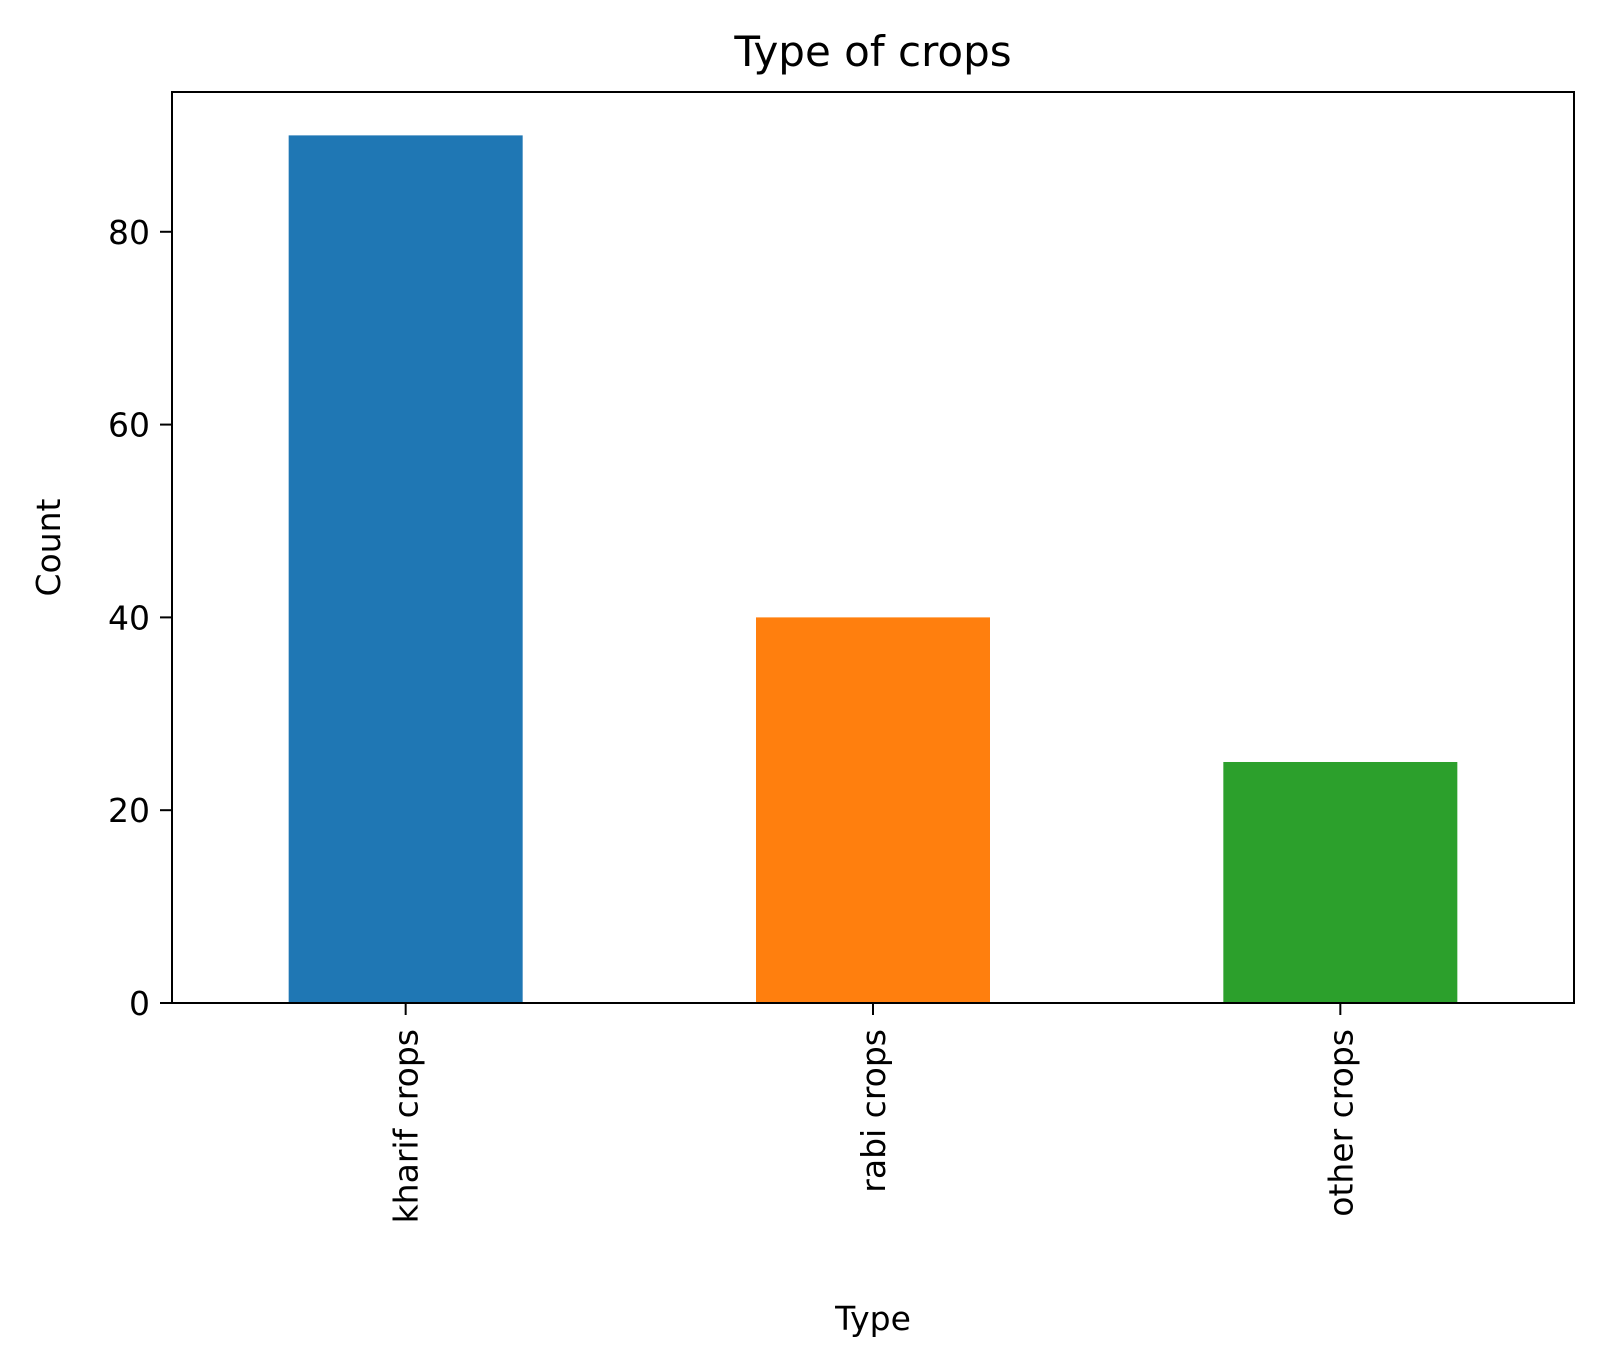 This screenshot has height=1366, width=1599. What do you see at coordinates (48, 547) in the screenshot?
I see `y-axis-label: Count` at bounding box center [48, 547].